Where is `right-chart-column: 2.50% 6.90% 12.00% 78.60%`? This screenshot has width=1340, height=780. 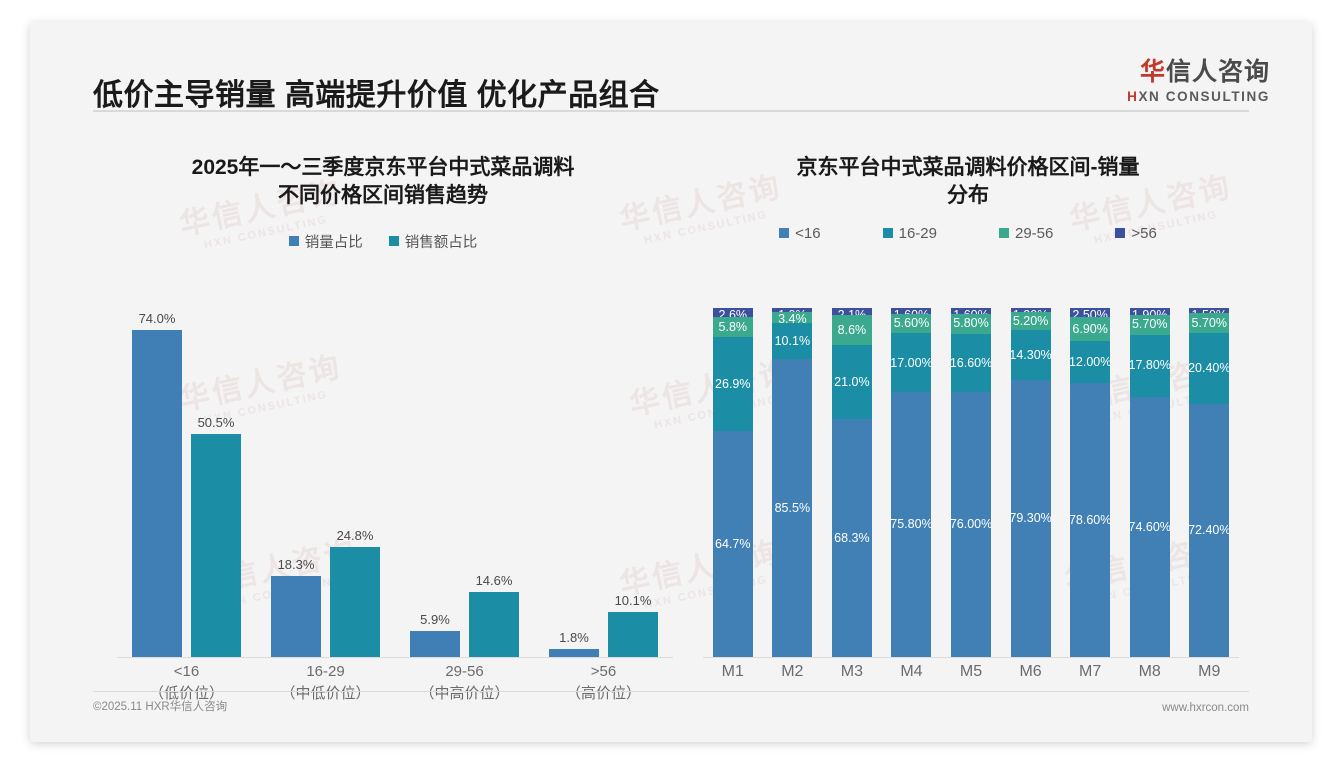 right-chart-column: 2.50% 6.90% 12.00% 78.60% is located at coordinates (1090, 482).